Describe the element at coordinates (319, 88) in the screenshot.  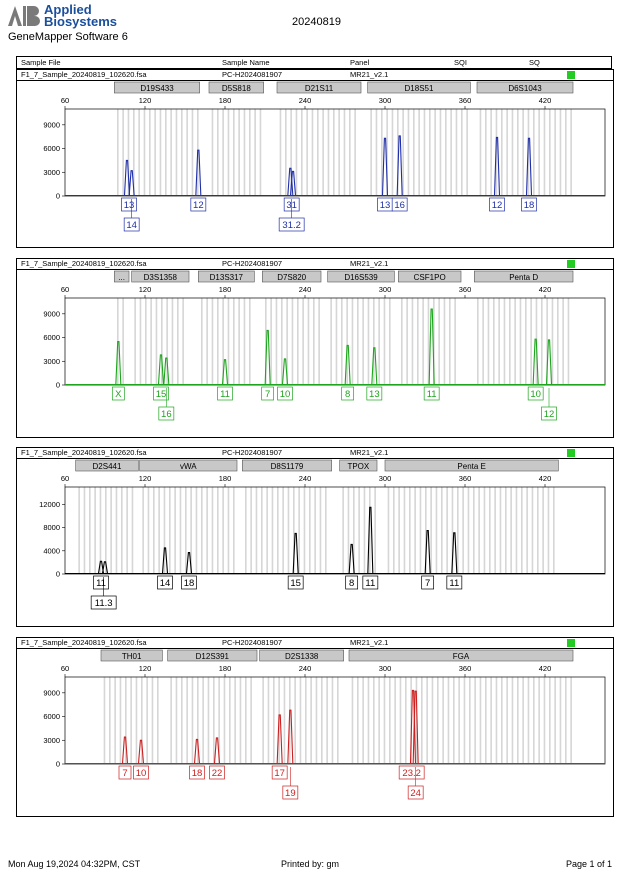
I see `marker-name: D21S11` at that location.